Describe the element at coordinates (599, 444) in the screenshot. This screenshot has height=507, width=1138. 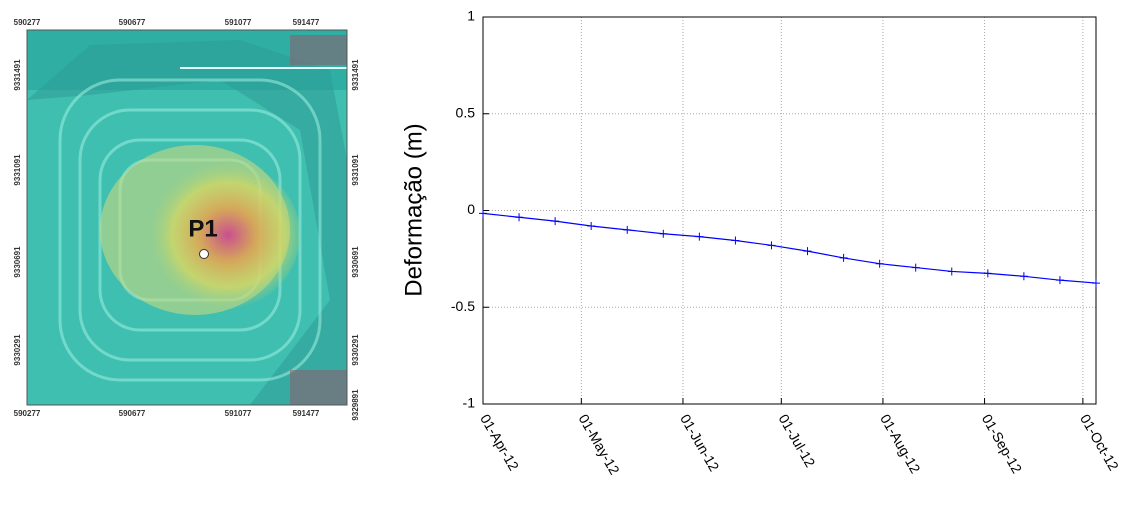
I see `x-tick-label: 01-May-12` at that location.